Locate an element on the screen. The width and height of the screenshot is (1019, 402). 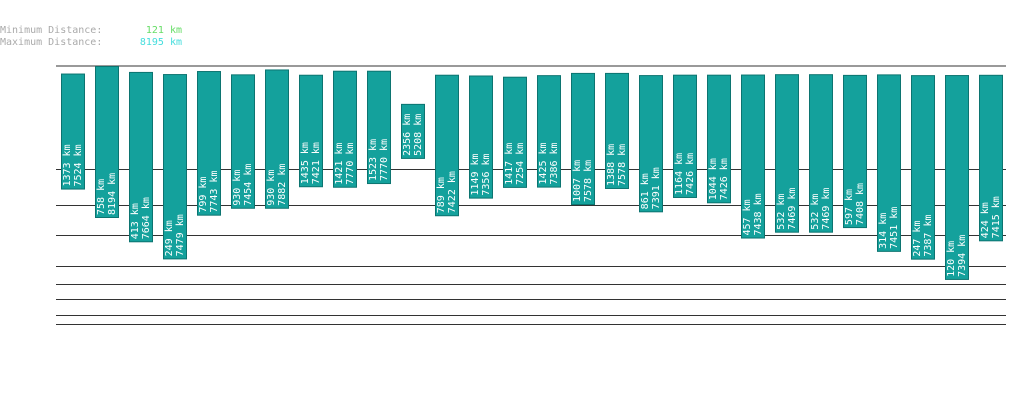
min-label: 1417 km is located at coordinates (509, 164).